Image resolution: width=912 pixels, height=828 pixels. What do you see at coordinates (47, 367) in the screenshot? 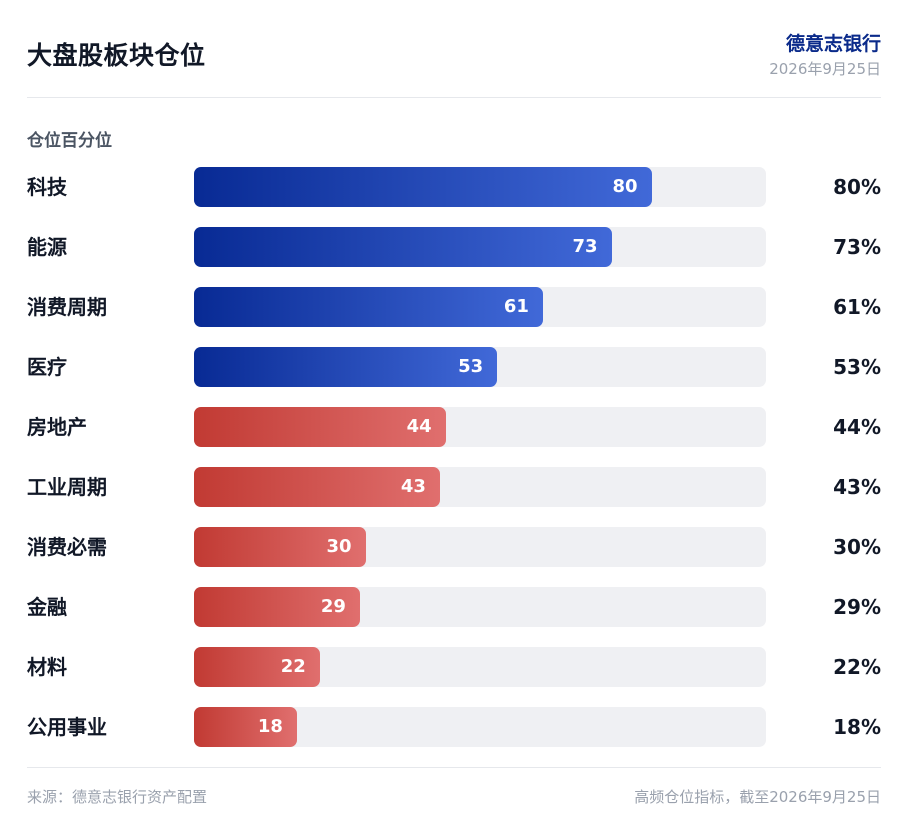
I see `category-label: 医疗` at bounding box center [47, 367].